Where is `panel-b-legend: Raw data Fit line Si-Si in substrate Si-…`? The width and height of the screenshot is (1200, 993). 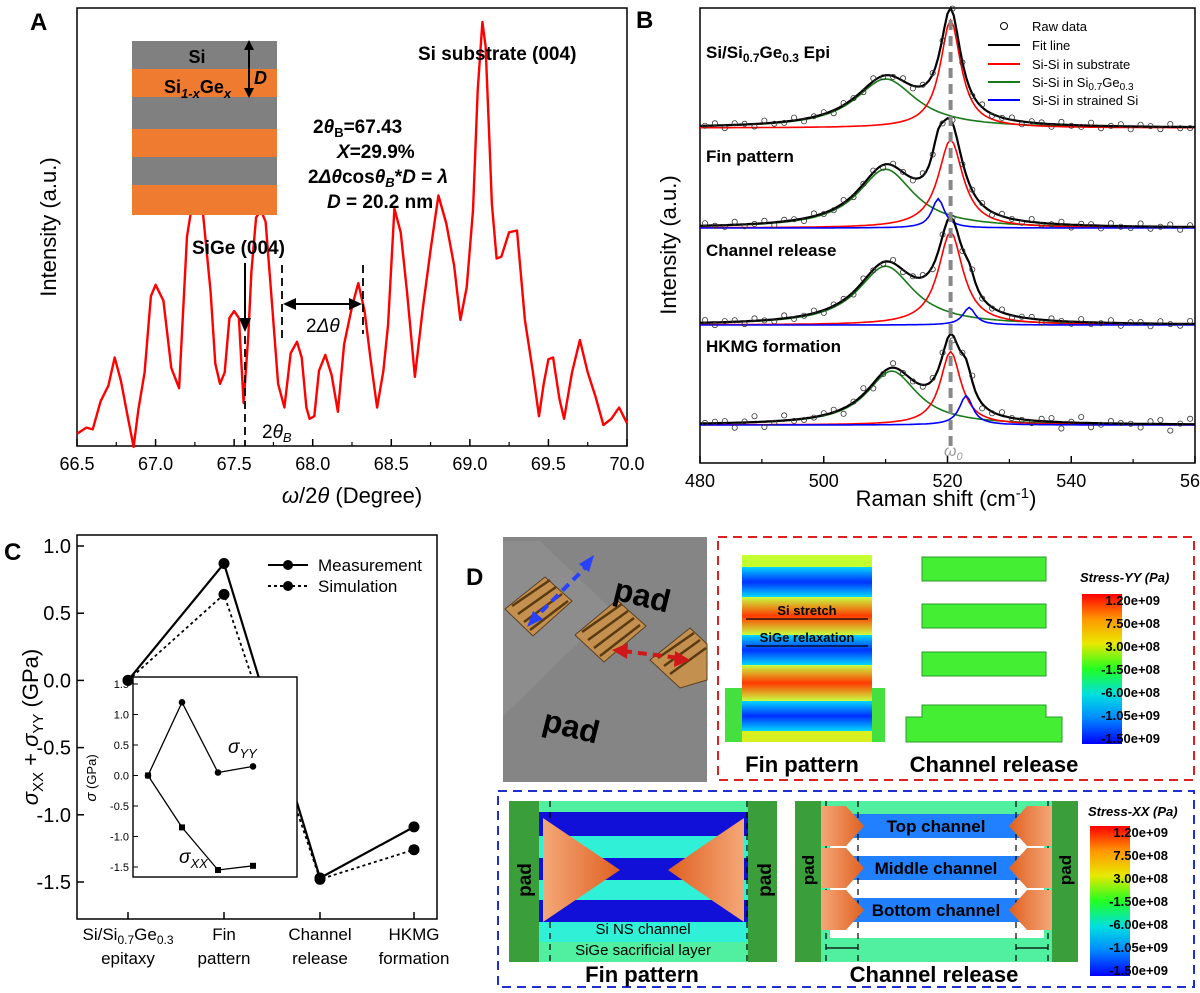 panel-b-legend: Raw data Fit line Si-Si in substrate Si-… is located at coordinates (1063, 63).